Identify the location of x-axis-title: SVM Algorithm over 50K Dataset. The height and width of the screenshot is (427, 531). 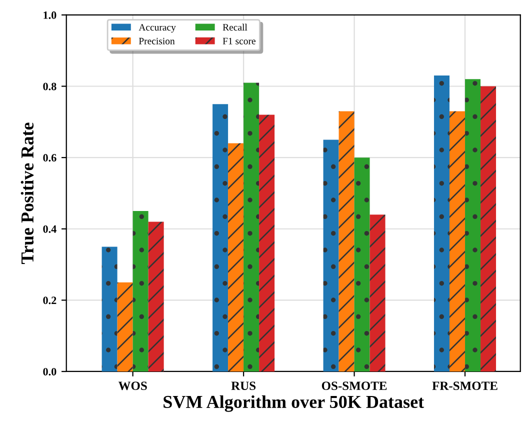
(294, 403).